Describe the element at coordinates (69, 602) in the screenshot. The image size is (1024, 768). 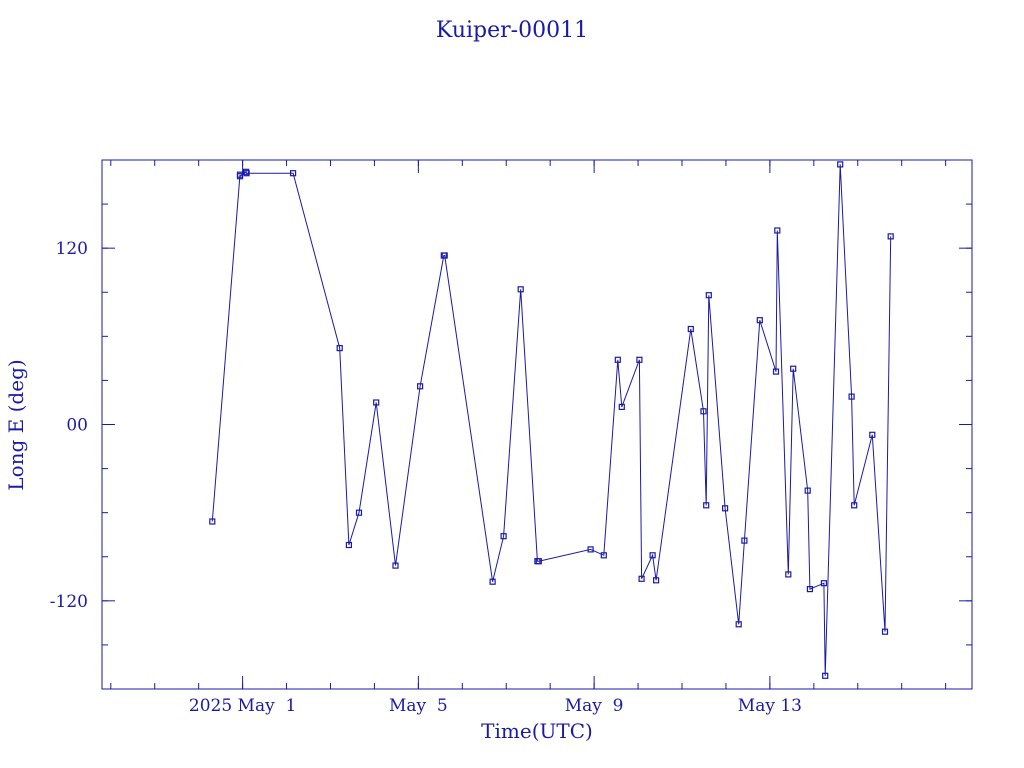
I see `y-tick-label: -120` at that location.